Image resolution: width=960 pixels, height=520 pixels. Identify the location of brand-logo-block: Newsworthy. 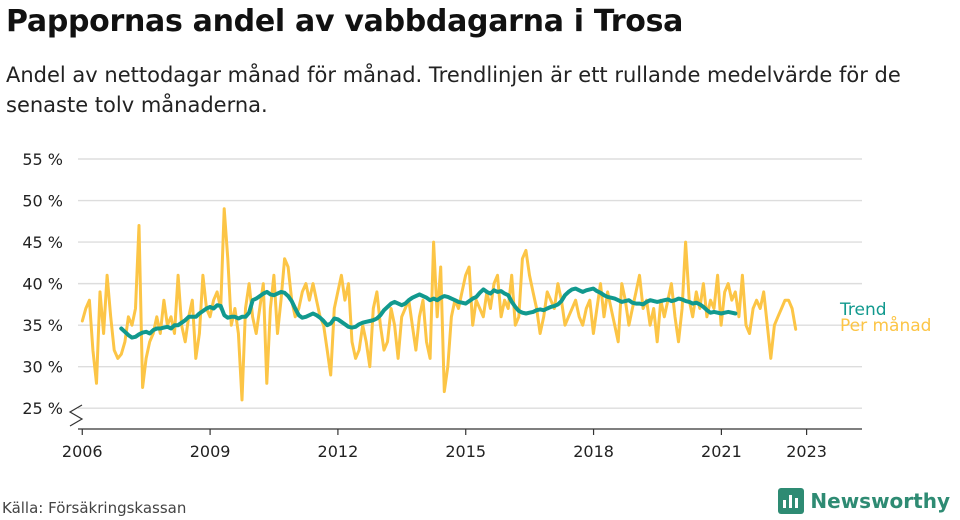
(864, 501).